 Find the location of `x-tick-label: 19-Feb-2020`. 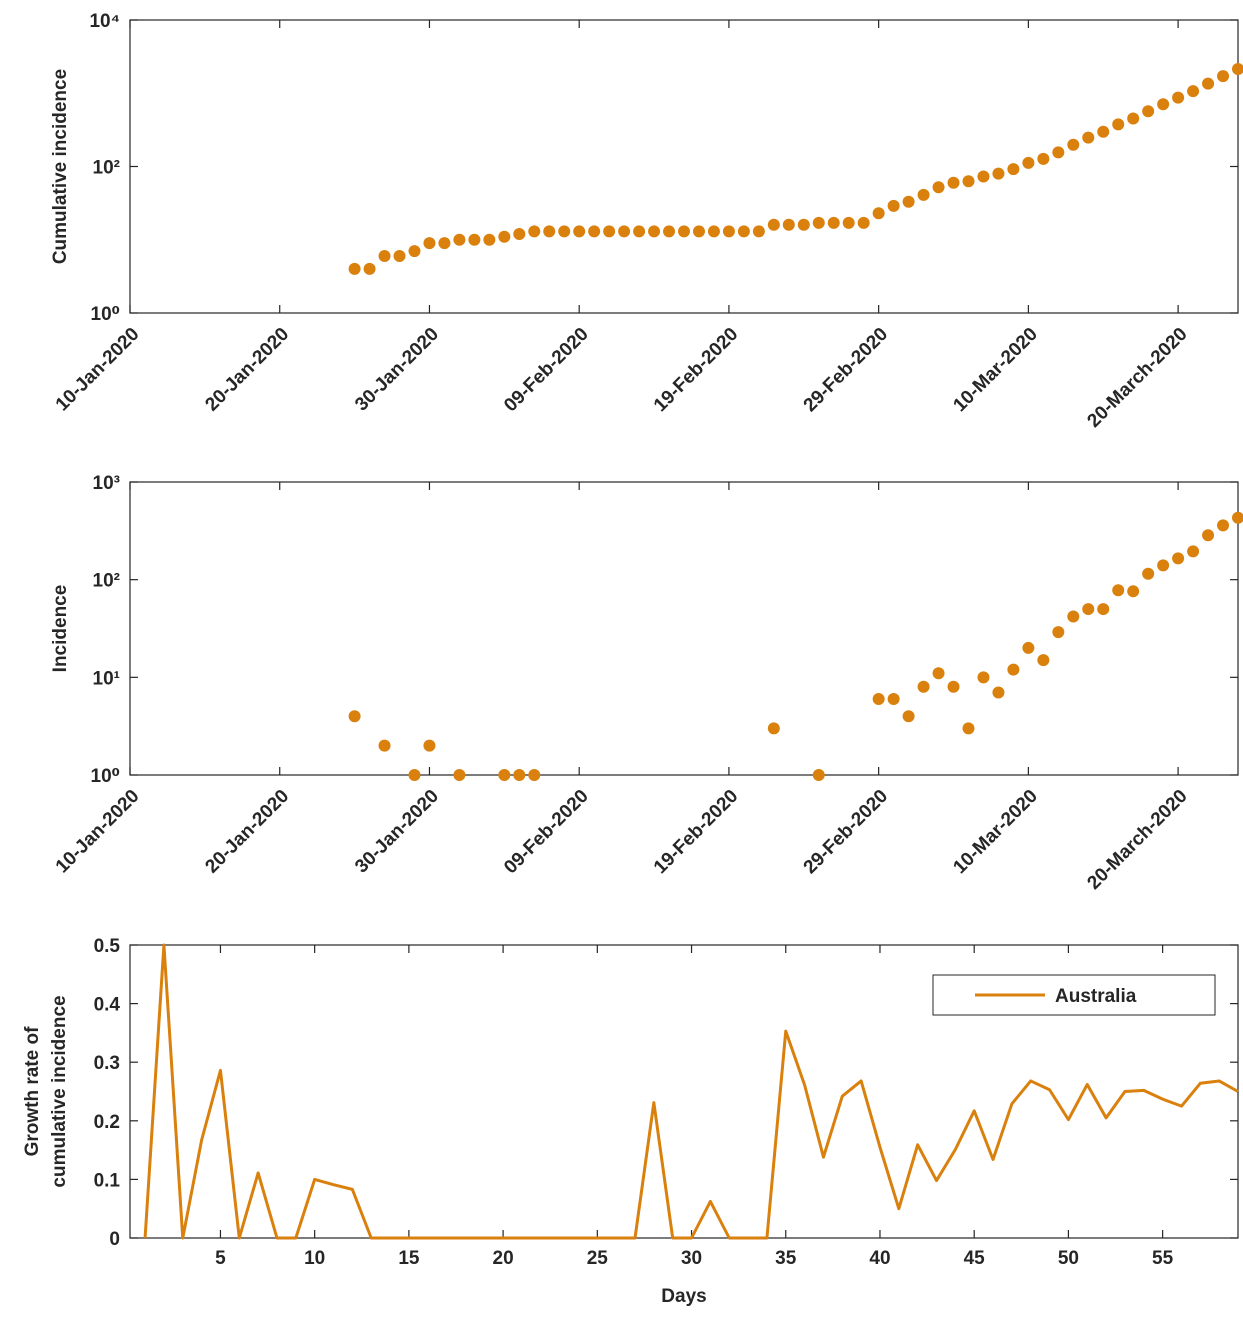

x-tick-label: 19-Feb-2020 is located at coordinates (696, 370).